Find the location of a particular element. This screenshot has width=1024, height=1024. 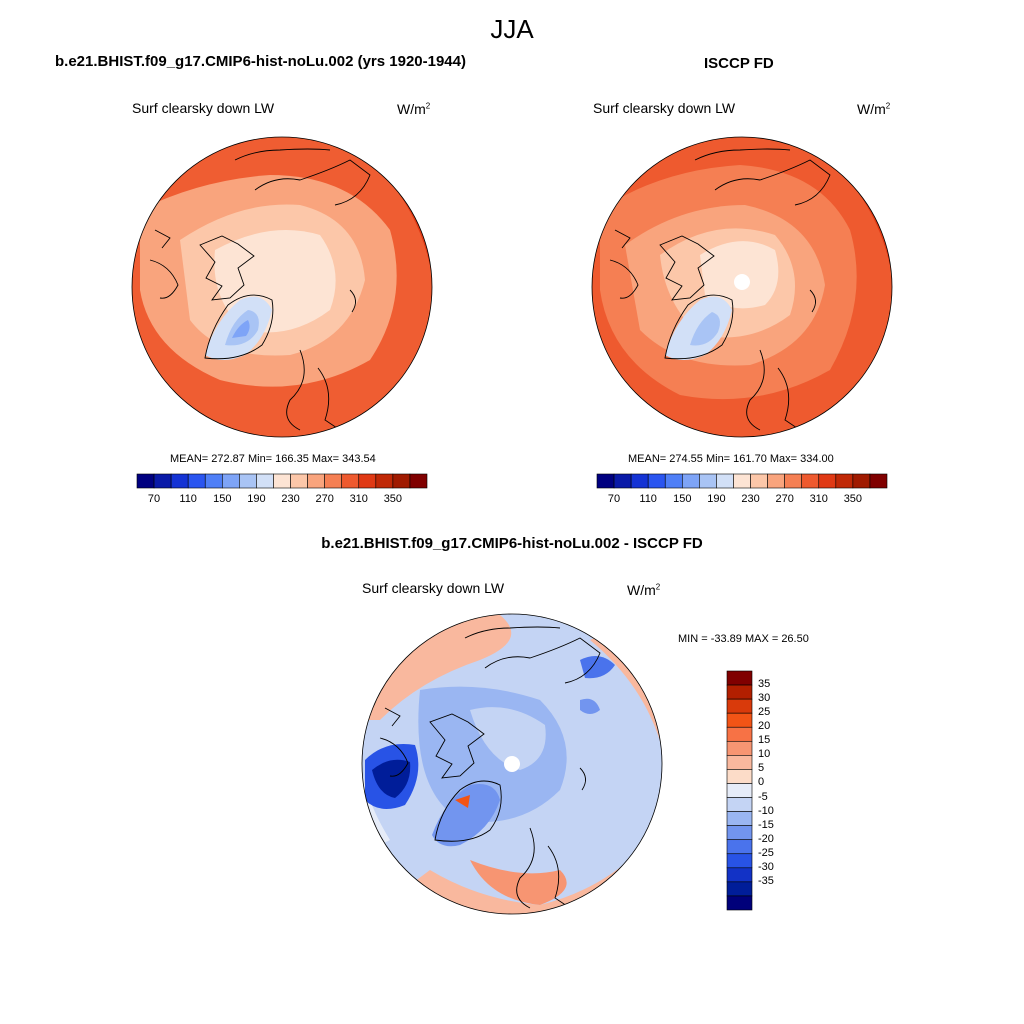

panel1-map is located at coordinates (282, 287).